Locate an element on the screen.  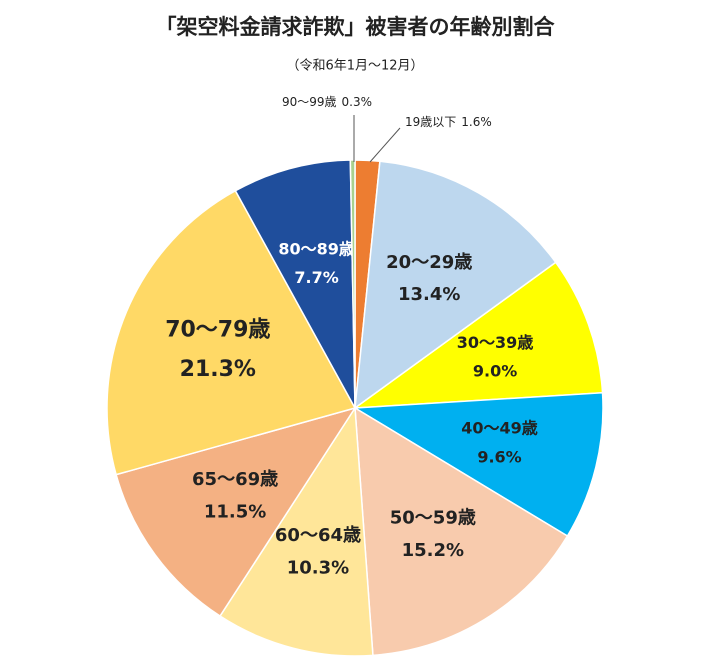
category-label: 70～79歳 is located at coordinates (217, 330).